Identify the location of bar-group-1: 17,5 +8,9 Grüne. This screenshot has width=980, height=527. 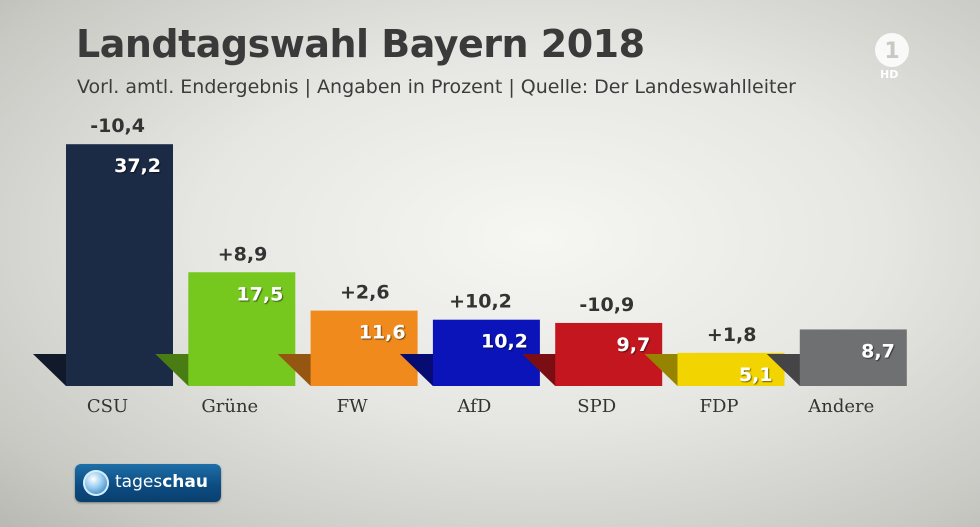
(225, 330).